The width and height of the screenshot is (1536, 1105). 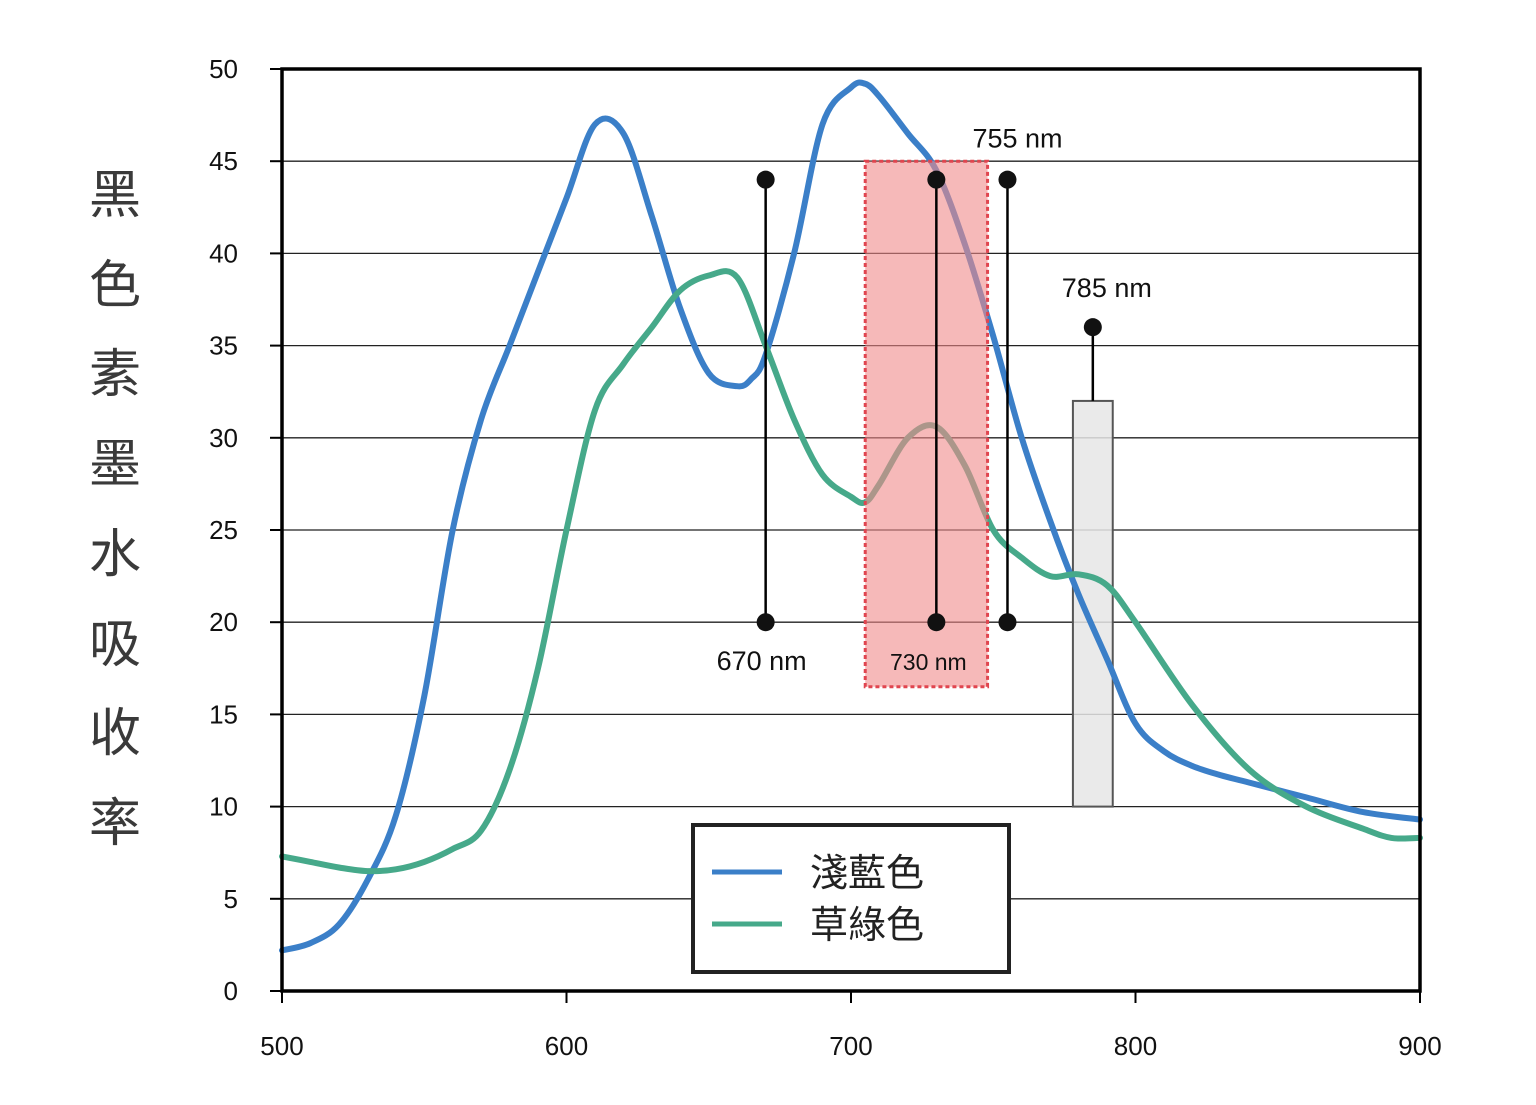 I want to click on x-tick-label: 700, so click(x=850, y=1046).